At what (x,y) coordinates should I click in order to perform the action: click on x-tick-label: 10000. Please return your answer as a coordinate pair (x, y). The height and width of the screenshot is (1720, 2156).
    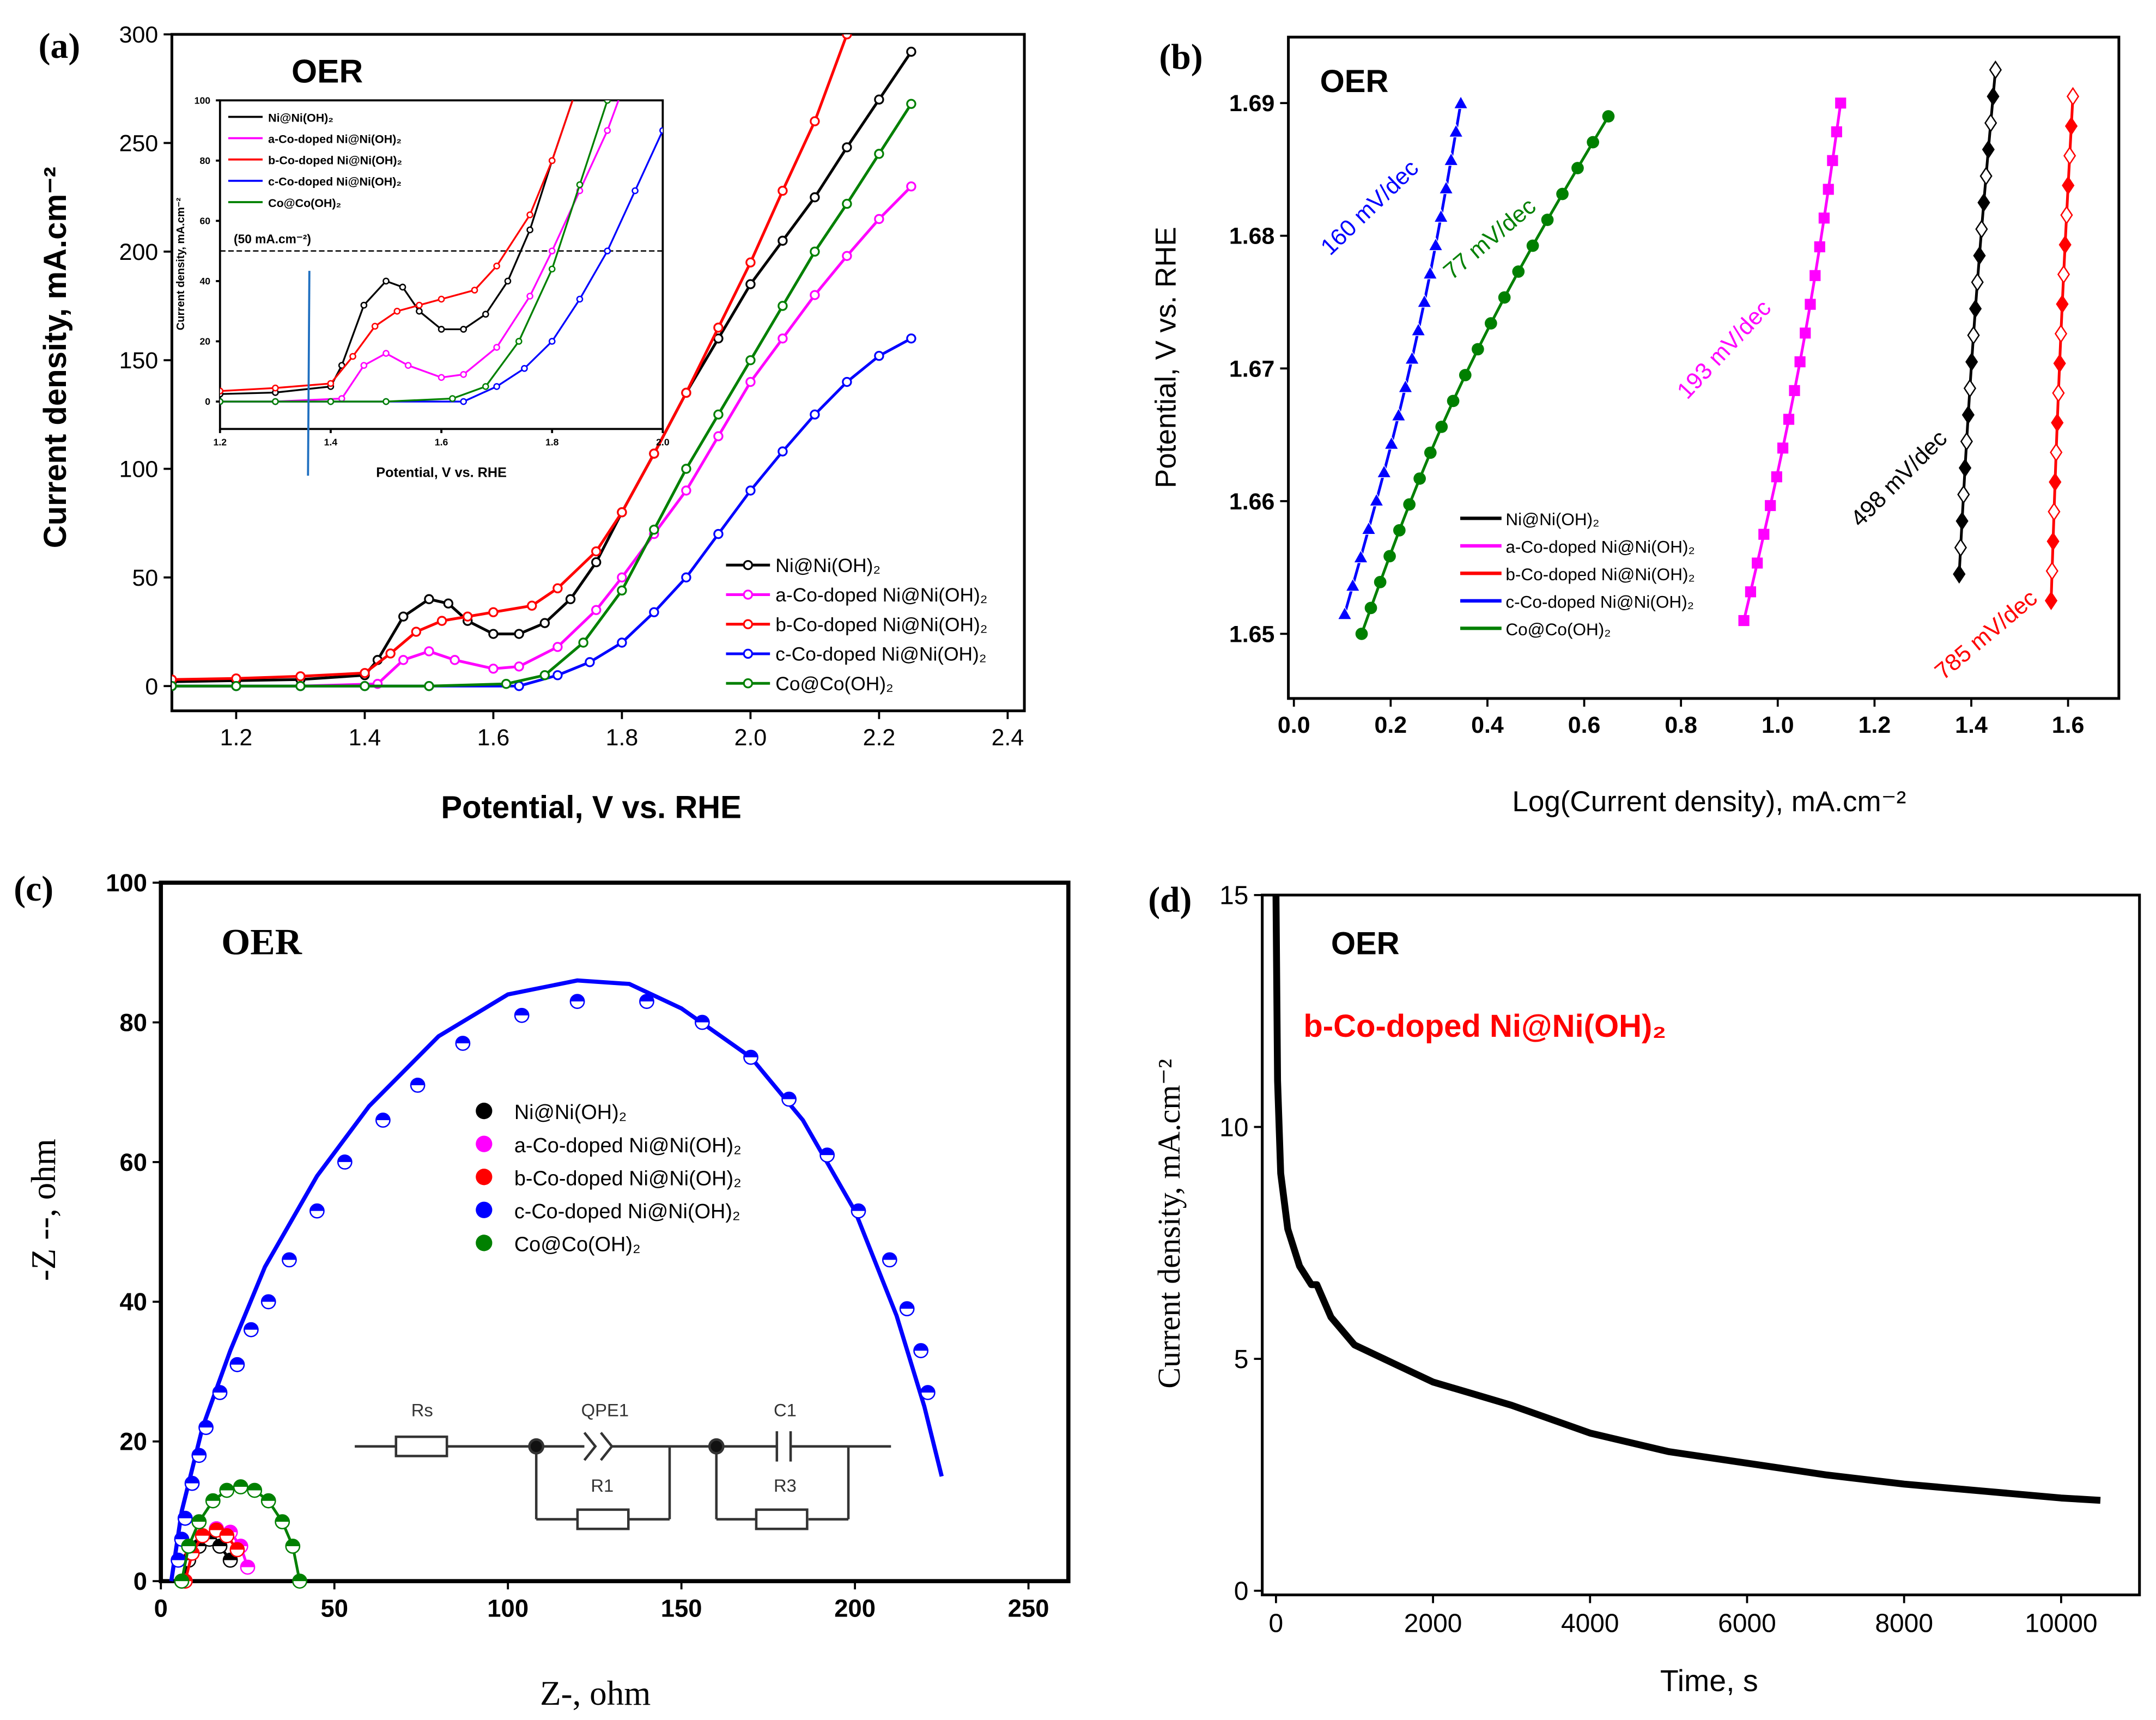
    Looking at the image, I should click on (2061, 1623).